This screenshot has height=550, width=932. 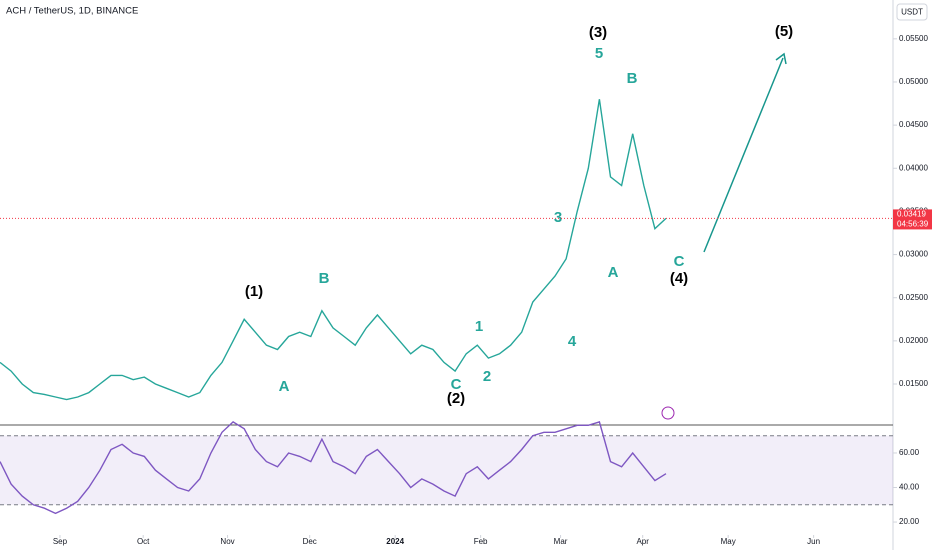 What do you see at coordinates (446, 470) in the screenshot?
I see `rsi-band` at bounding box center [446, 470].